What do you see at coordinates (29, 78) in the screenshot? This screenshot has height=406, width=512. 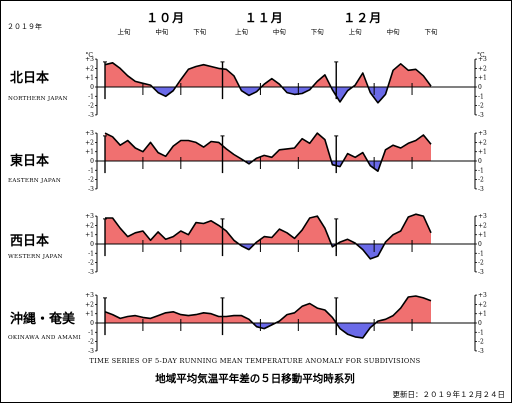 I see `region-name-ja: 北日本` at bounding box center [29, 78].